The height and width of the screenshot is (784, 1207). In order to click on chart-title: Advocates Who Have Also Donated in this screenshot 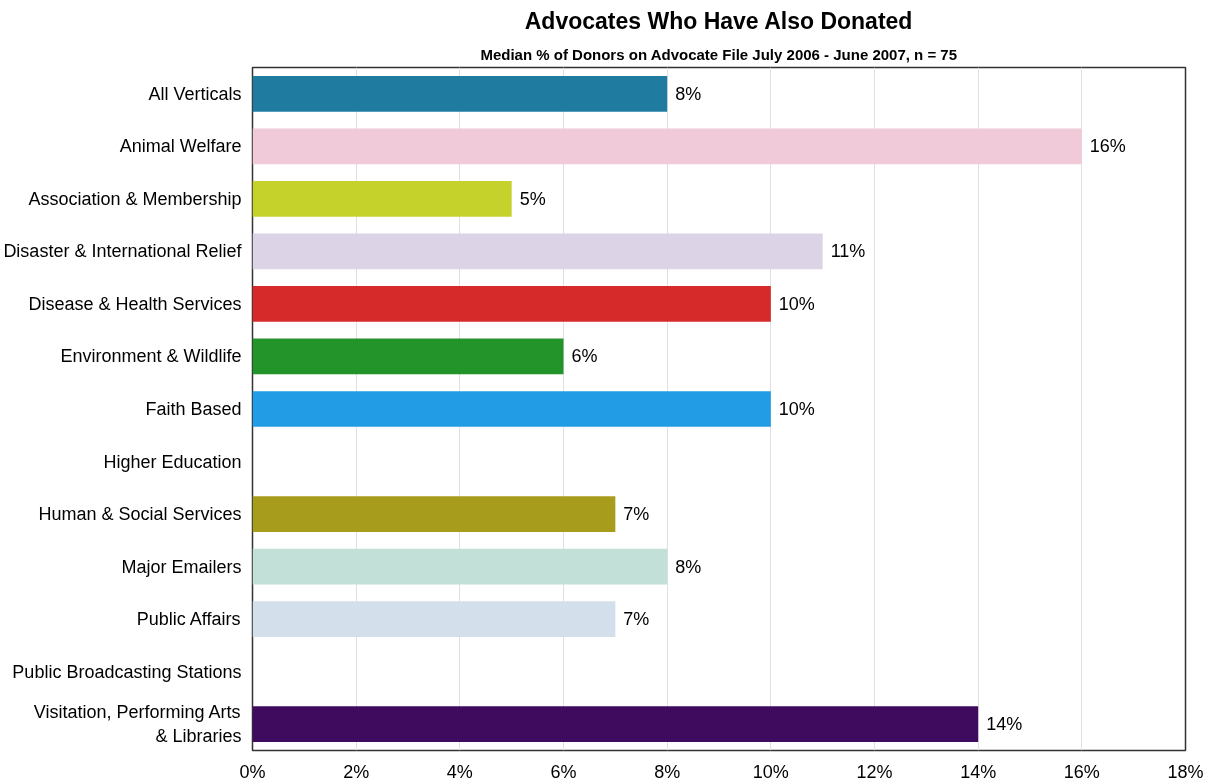, I will do `click(718, 20)`.